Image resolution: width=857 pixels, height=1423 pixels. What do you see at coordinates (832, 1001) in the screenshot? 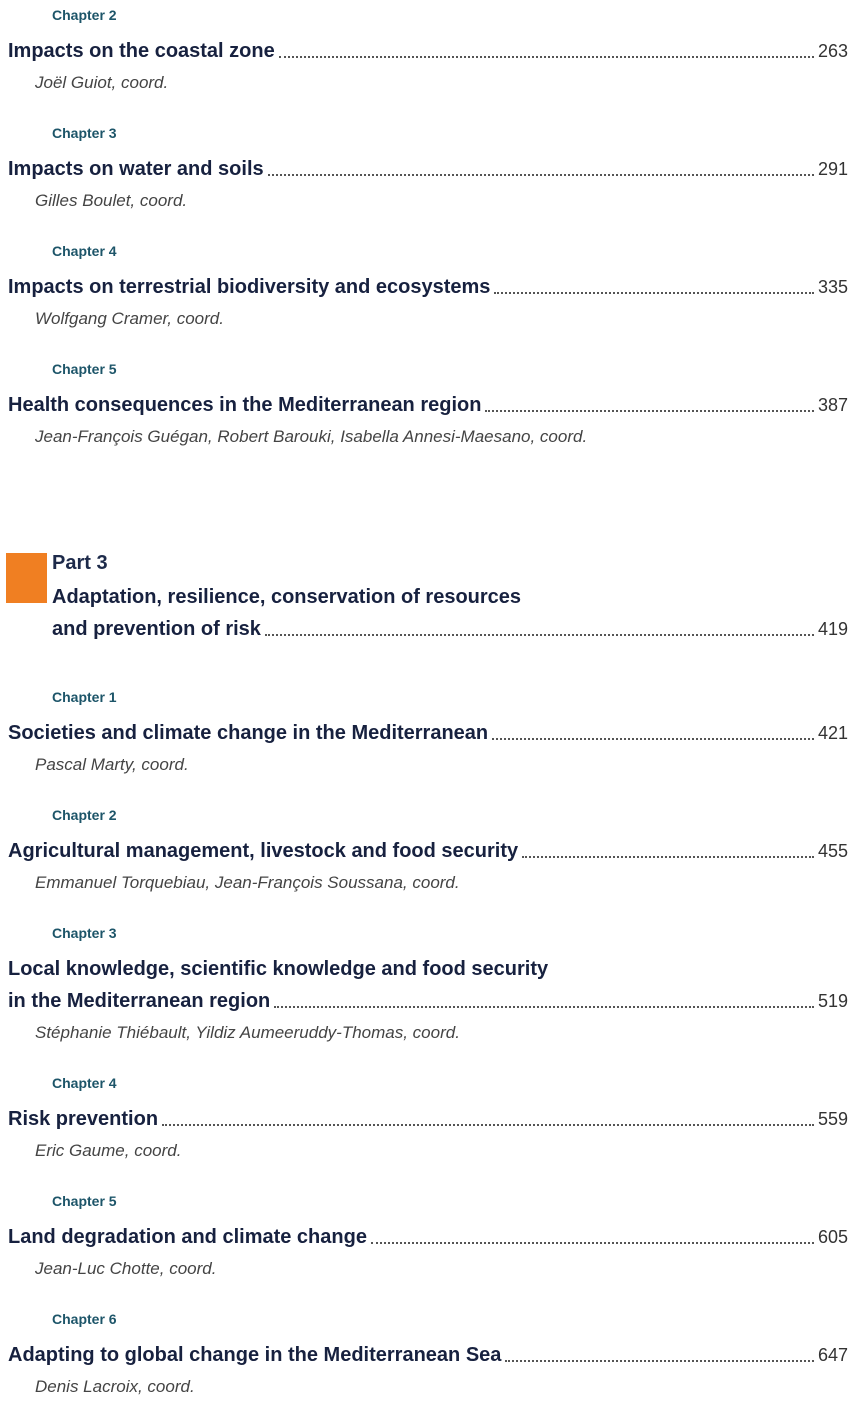
I see `page-number: 519` at bounding box center [832, 1001].